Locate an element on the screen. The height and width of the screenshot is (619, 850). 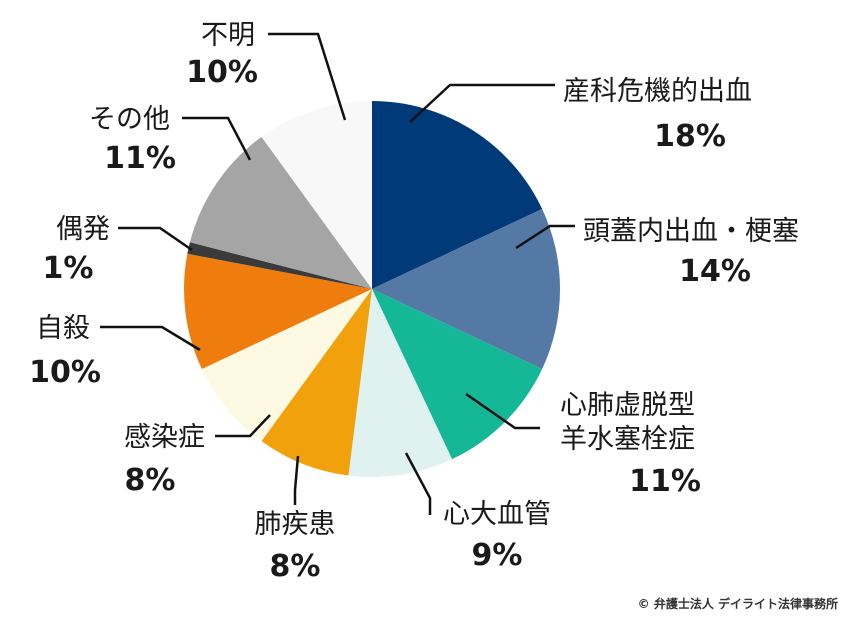
slice-category-label: 自殺 is located at coordinates (63, 328).